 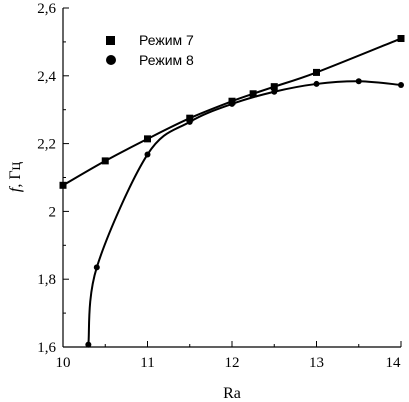 What do you see at coordinates (46, 9) in the screenshot?
I see `y-tick-label: 2,6` at bounding box center [46, 9].